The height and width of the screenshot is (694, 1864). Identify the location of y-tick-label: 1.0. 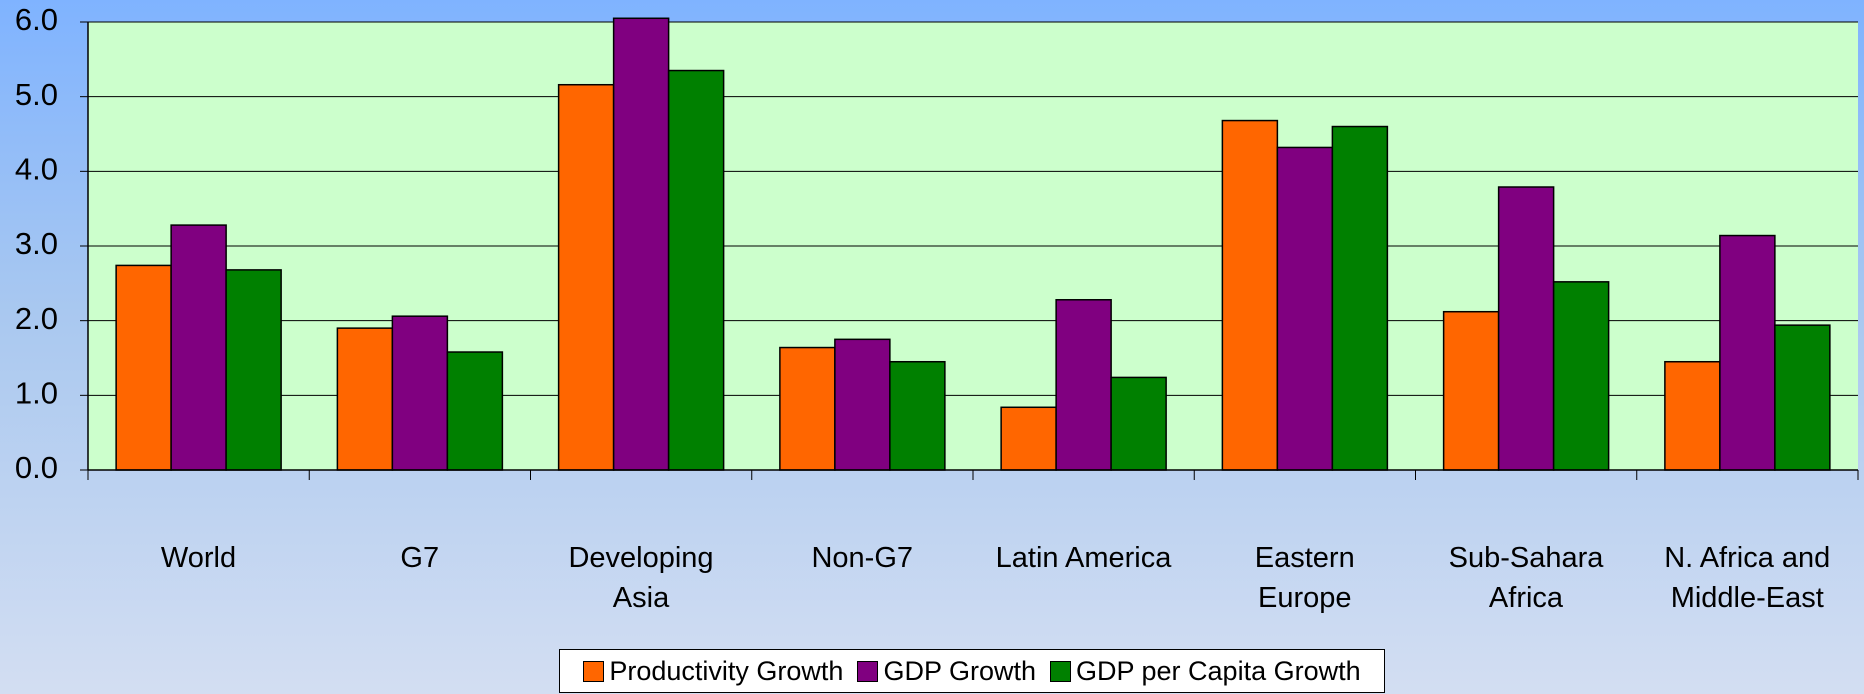
(36, 393).